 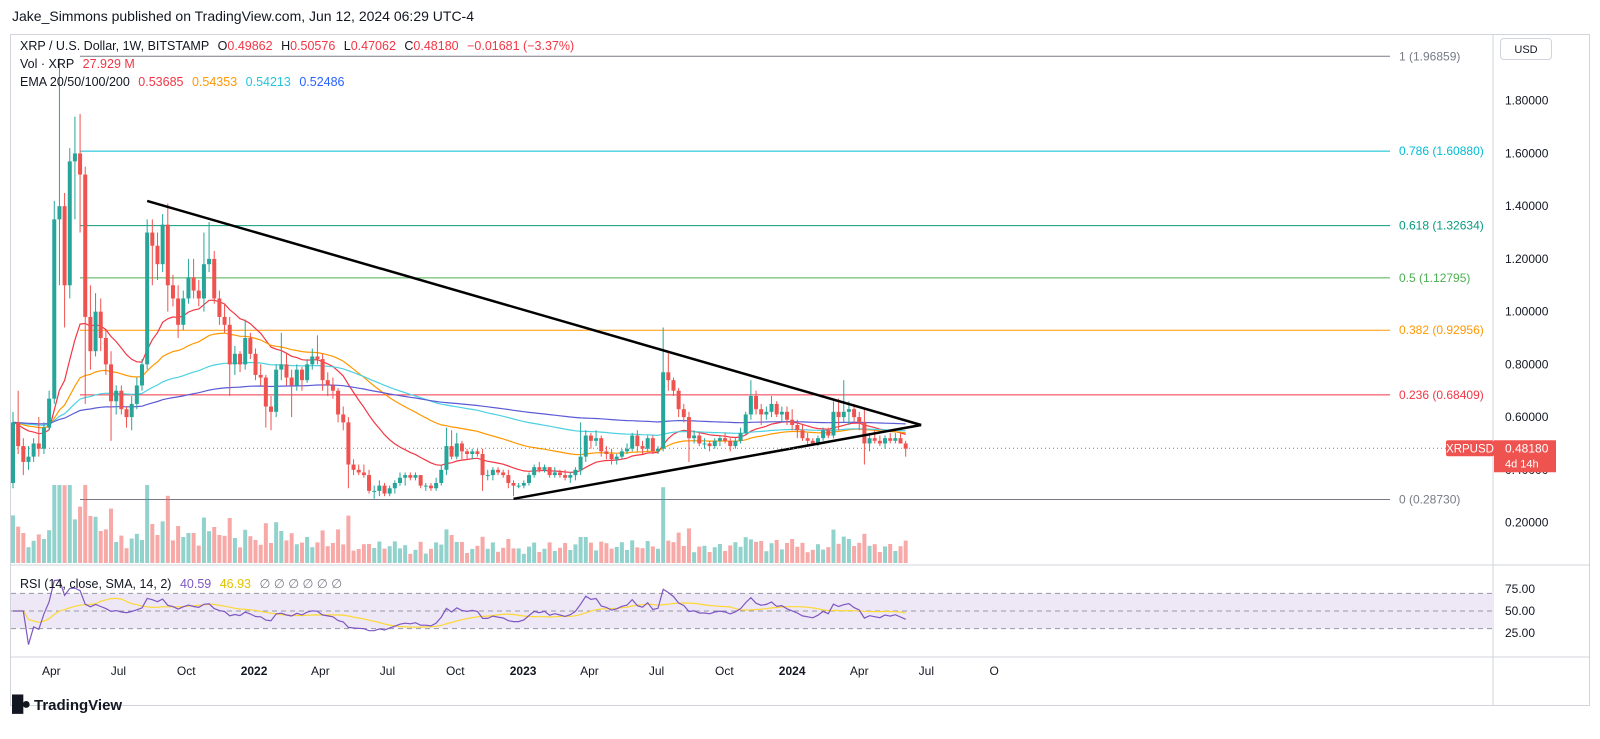 I want to click on fib-level-label: 0.5 (1.12795), so click(x=1434, y=278).